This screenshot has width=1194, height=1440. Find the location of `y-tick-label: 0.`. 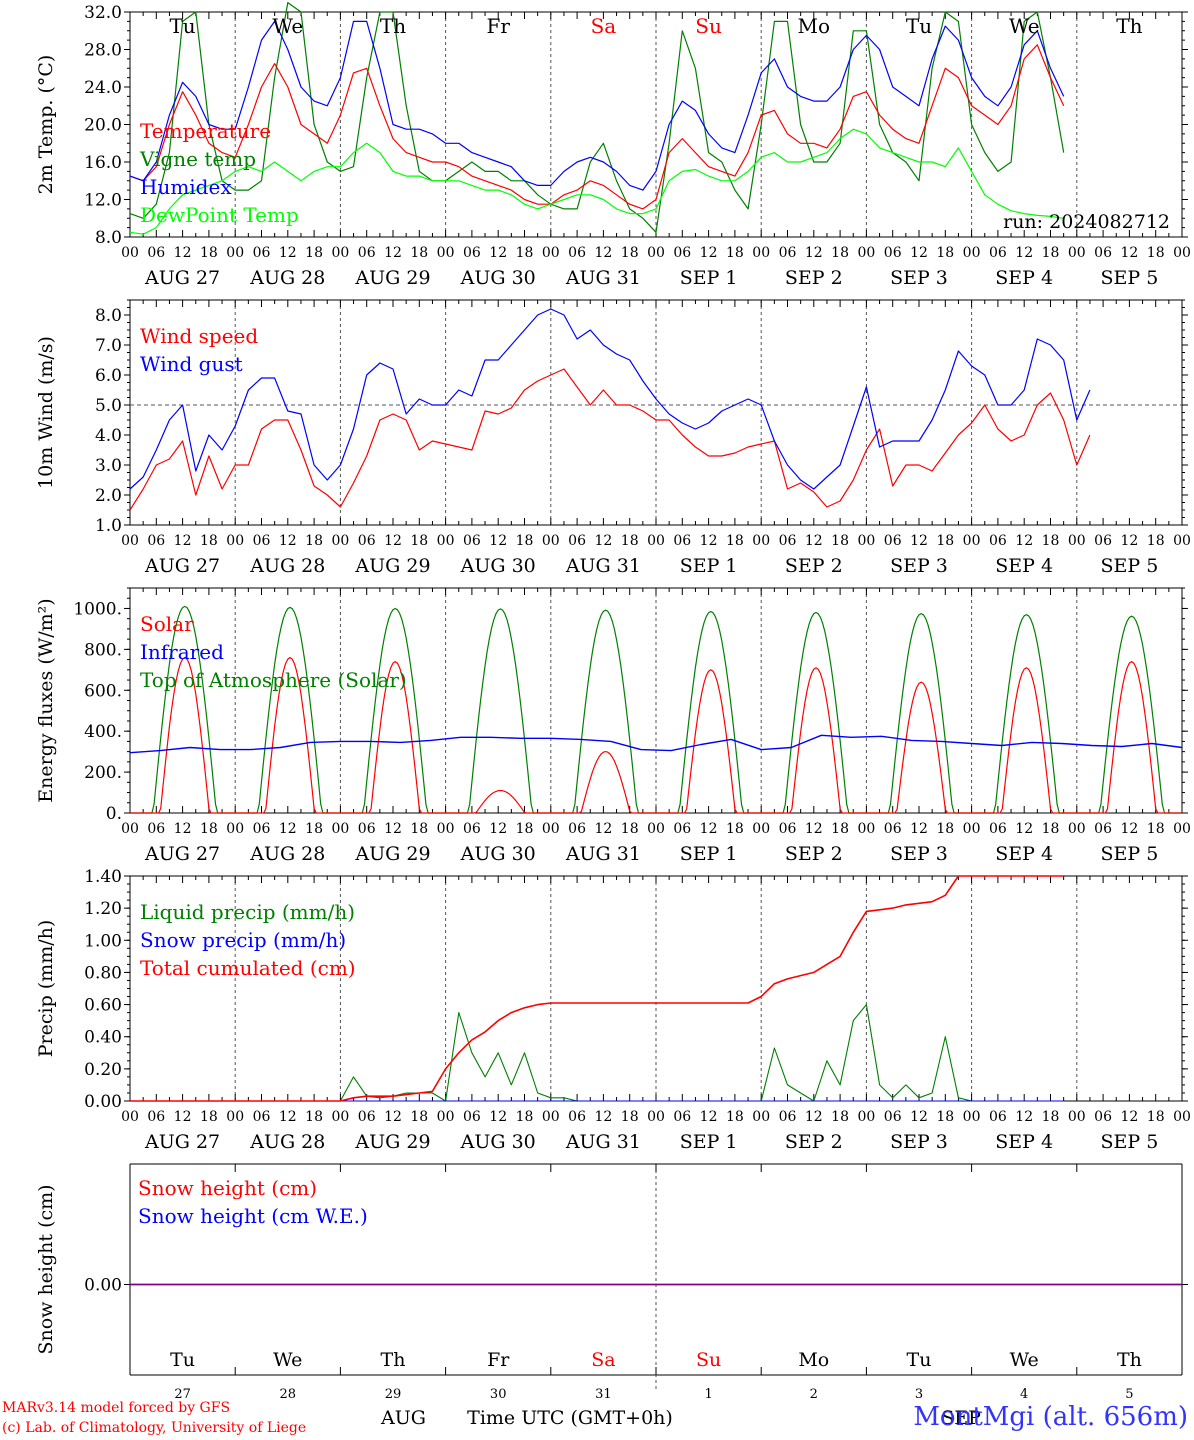

y-tick-label: 0. is located at coordinates (114, 814).